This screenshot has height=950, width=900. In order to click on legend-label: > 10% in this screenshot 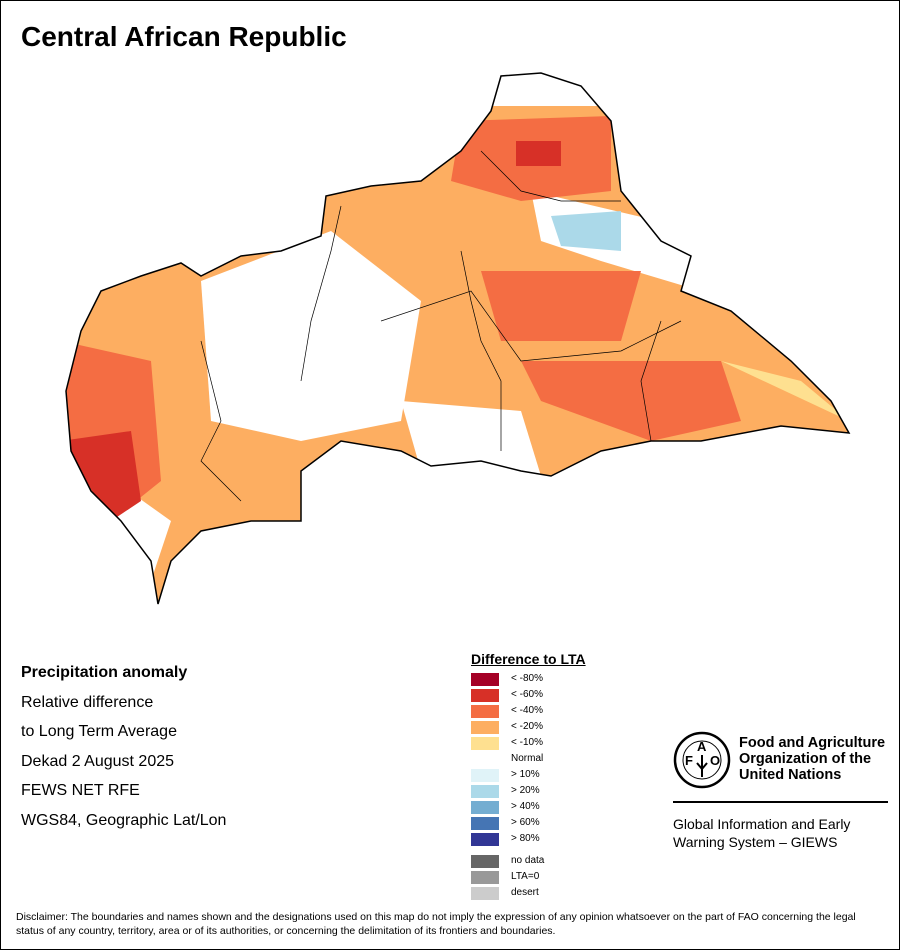, I will do `click(525, 774)`.